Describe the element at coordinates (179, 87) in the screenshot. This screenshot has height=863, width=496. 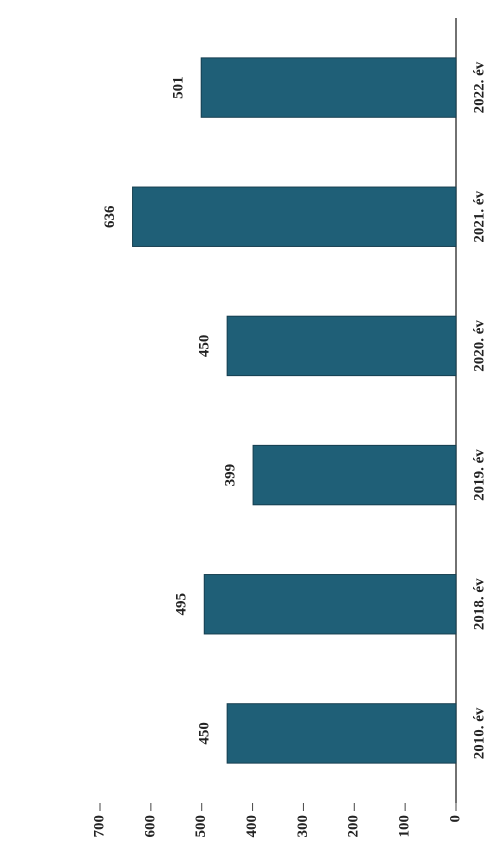
I see `value-label: 501` at that location.